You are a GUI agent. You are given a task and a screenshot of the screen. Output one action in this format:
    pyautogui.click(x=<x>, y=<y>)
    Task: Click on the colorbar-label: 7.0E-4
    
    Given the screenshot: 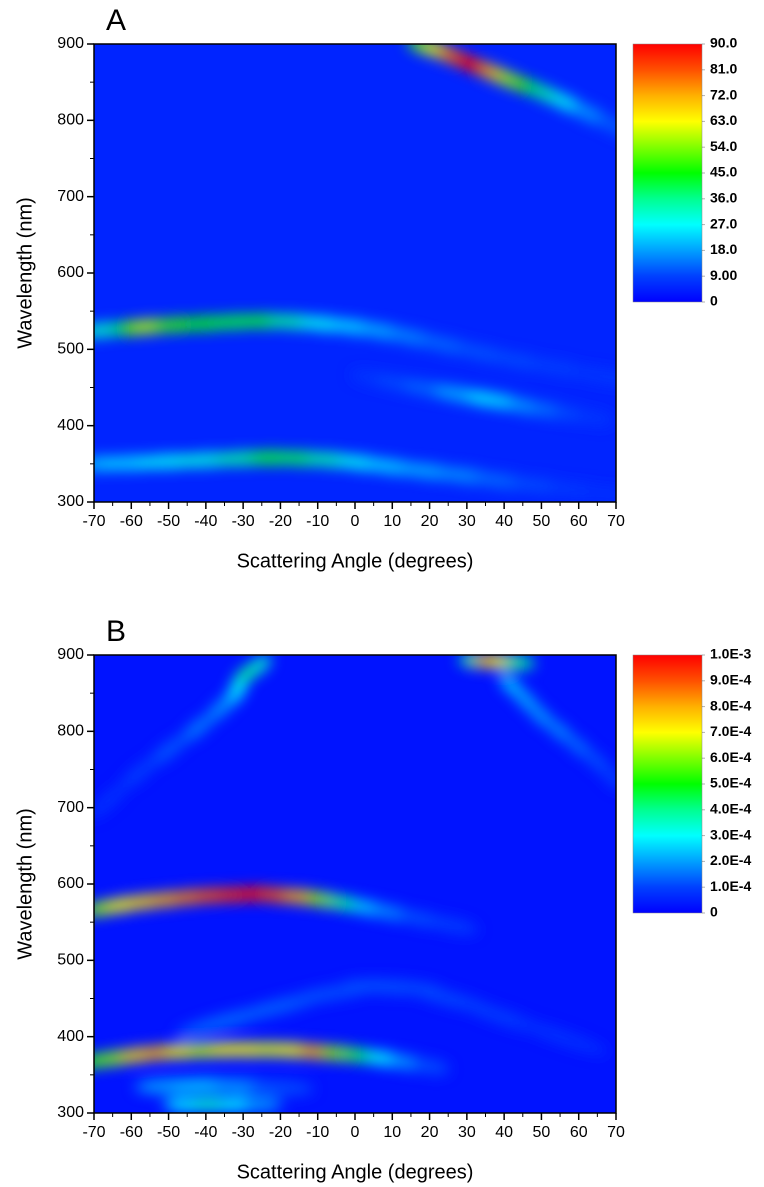 What is the action you would take?
    pyautogui.click(x=730, y=731)
    